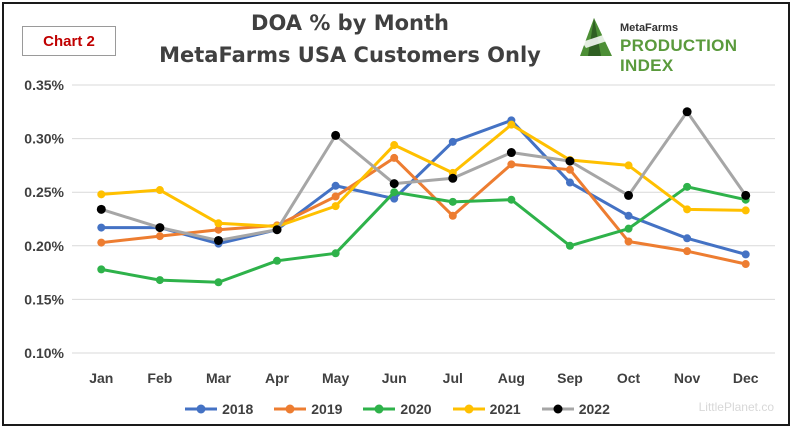  Describe the element at coordinates (44, 353) in the screenshot. I see `y-tick-label: 0.10%` at that location.